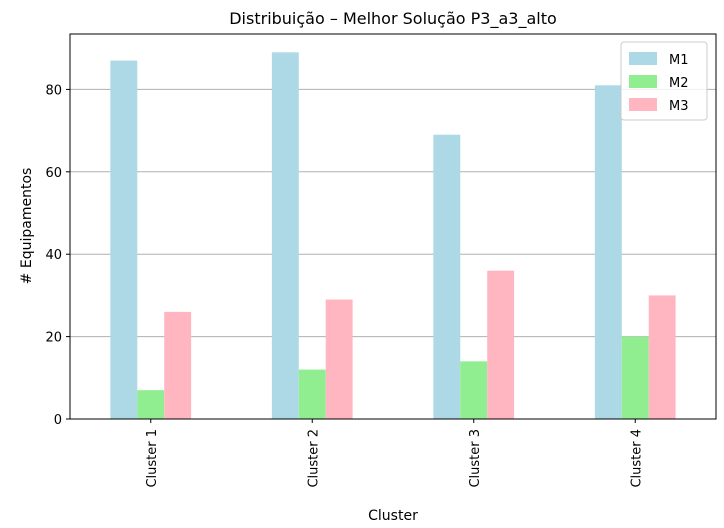 Image resolution: width=724 pixels, height=528 pixels. Describe the element at coordinates (393, 516) in the screenshot. I see `x-axis-label: Cluster` at that location.